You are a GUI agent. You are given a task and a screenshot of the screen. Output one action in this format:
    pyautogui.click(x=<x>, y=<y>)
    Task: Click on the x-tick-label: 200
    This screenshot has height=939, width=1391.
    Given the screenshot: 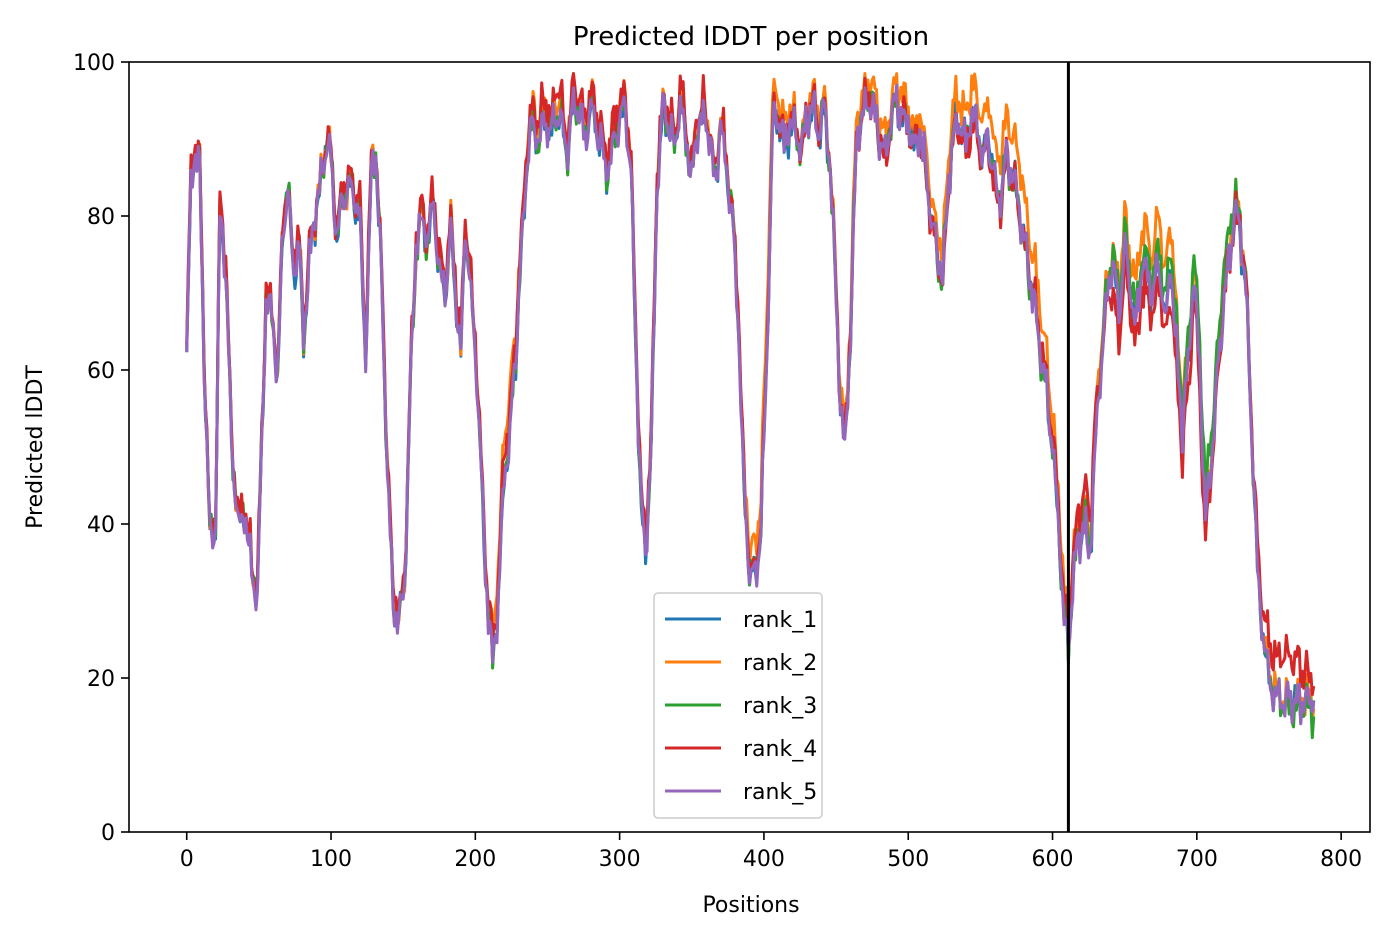 What is the action you would take?
    pyautogui.click(x=475, y=859)
    